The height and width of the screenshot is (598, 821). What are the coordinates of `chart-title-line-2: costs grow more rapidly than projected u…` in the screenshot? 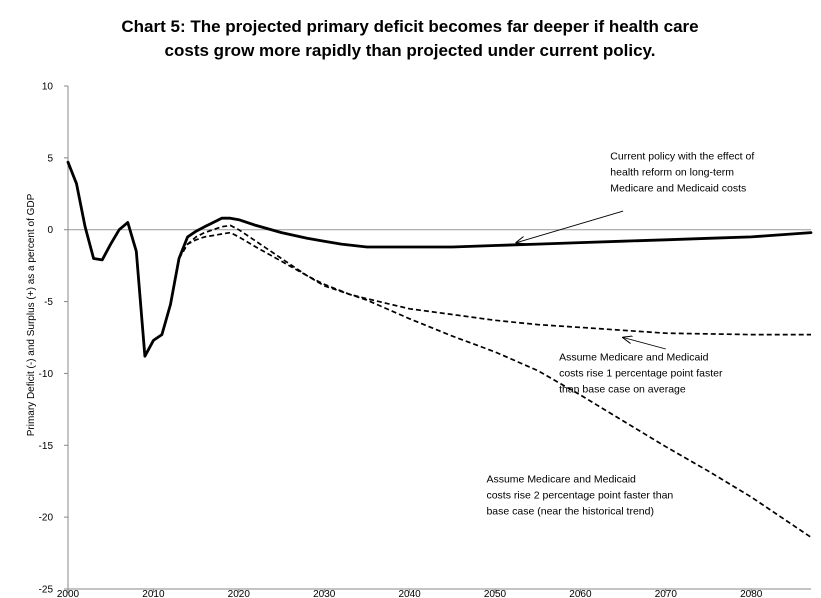 It's located at (410, 50).